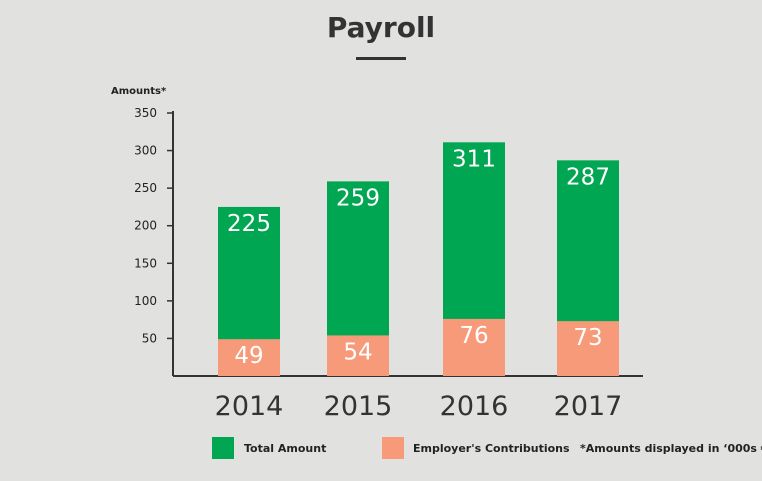 The width and height of the screenshot is (762, 481). I want to click on data-label-employers-contributions: 49, so click(248, 356).